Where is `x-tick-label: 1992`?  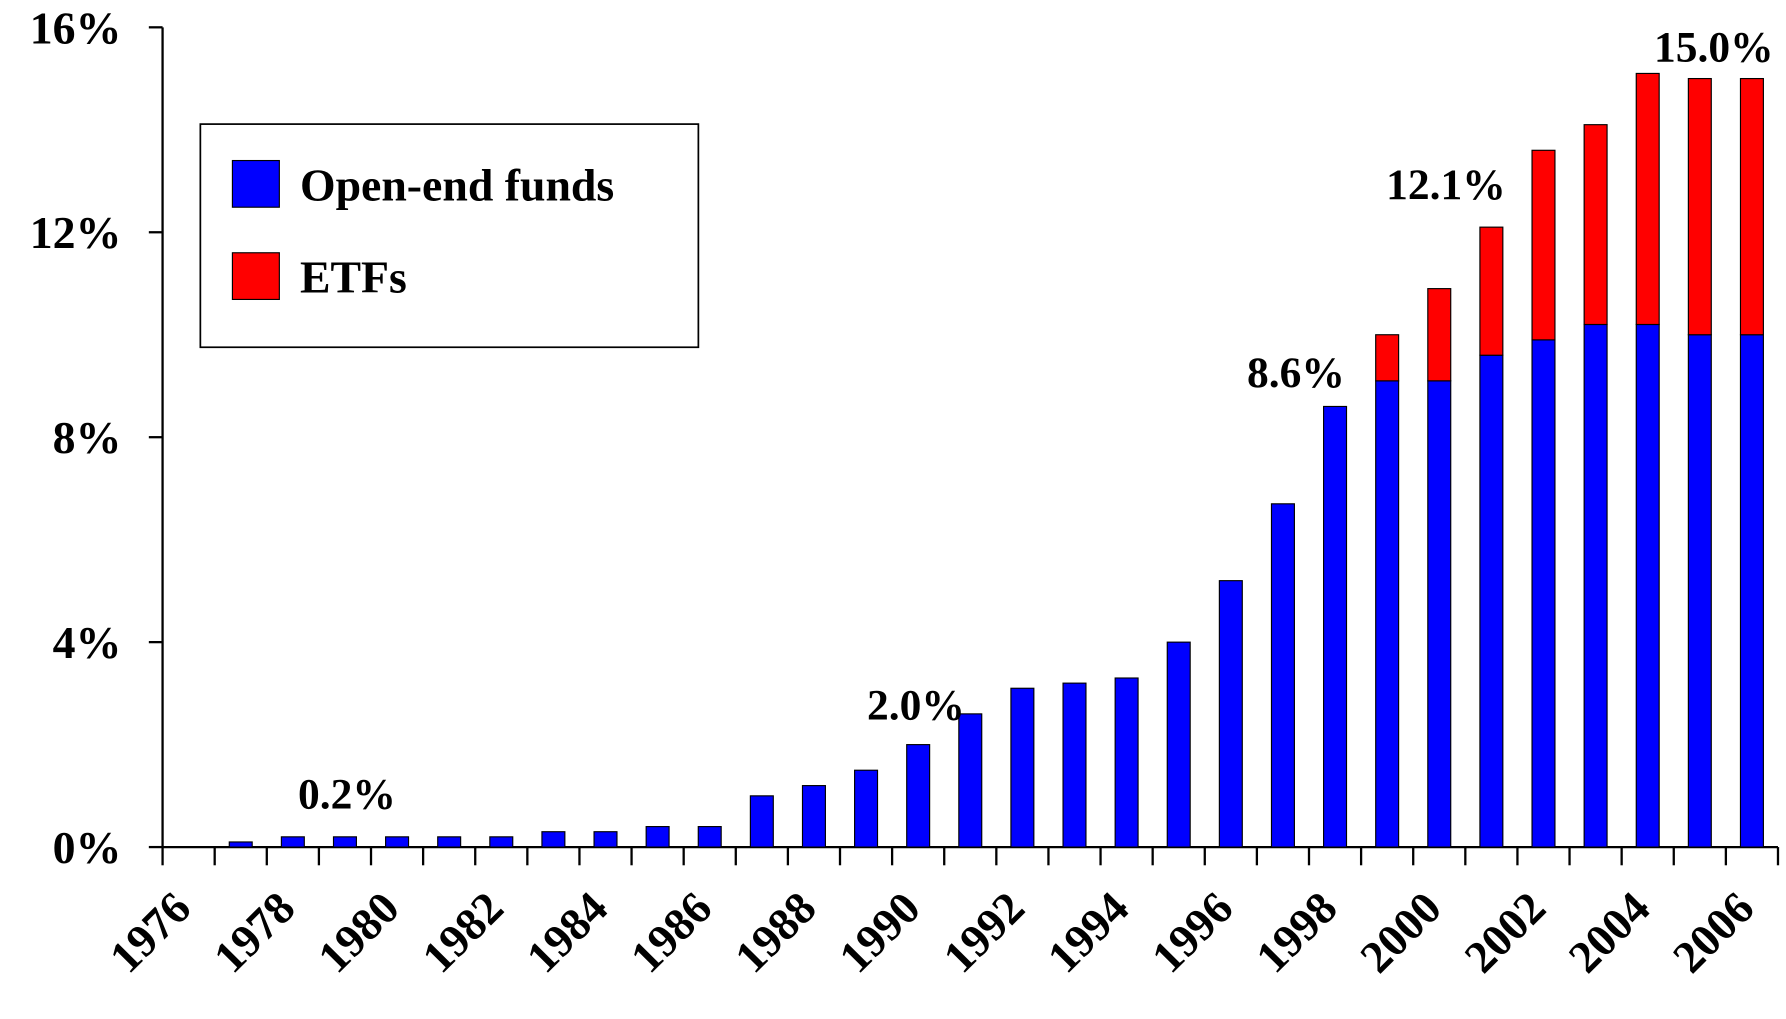 x-tick-label: 1992 is located at coordinates (983, 932).